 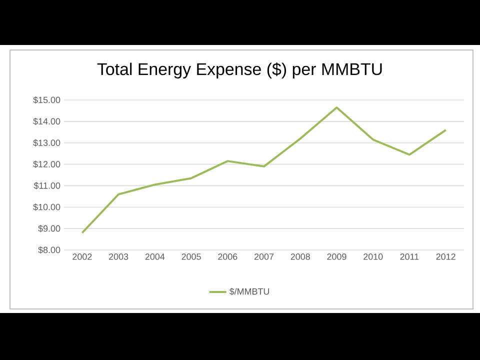 What do you see at coordinates (82, 257) in the screenshot?
I see `x-tick-label: 2002` at bounding box center [82, 257].